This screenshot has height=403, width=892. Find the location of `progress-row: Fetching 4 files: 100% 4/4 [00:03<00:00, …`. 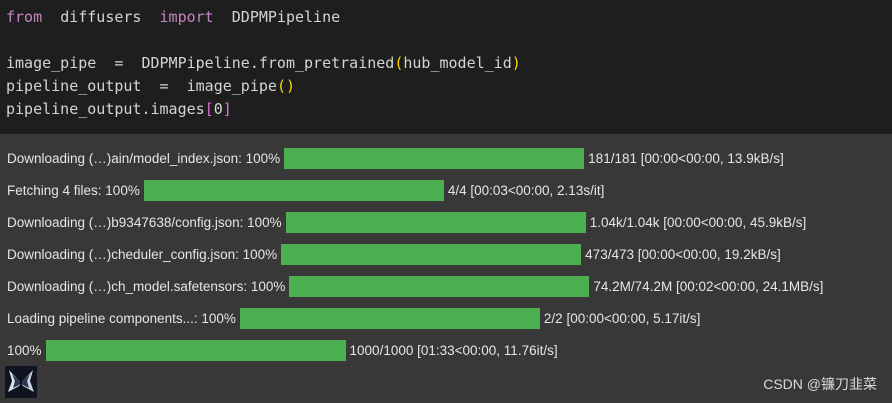

progress-row: Fetching 4 files: 100% 4/4 [00:03<00:00, … is located at coordinates (305, 190).